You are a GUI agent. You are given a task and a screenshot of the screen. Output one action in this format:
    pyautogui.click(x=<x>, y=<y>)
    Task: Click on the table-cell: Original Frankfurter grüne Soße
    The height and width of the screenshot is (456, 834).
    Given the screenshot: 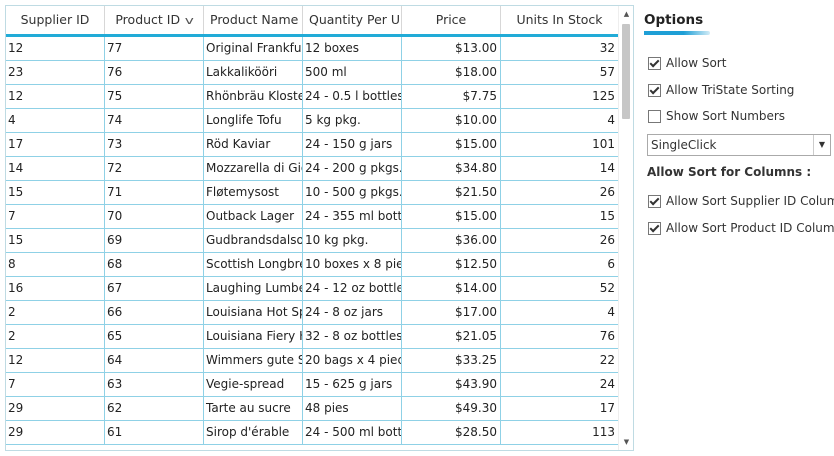 What is the action you would take?
    pyautogui.click(x=253, y=48)
    